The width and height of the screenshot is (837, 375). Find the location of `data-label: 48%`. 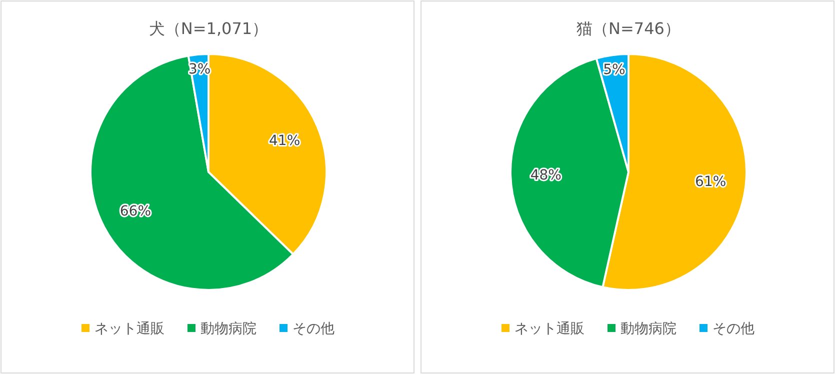

data-label: 48% is located at coordinates (546, 175).